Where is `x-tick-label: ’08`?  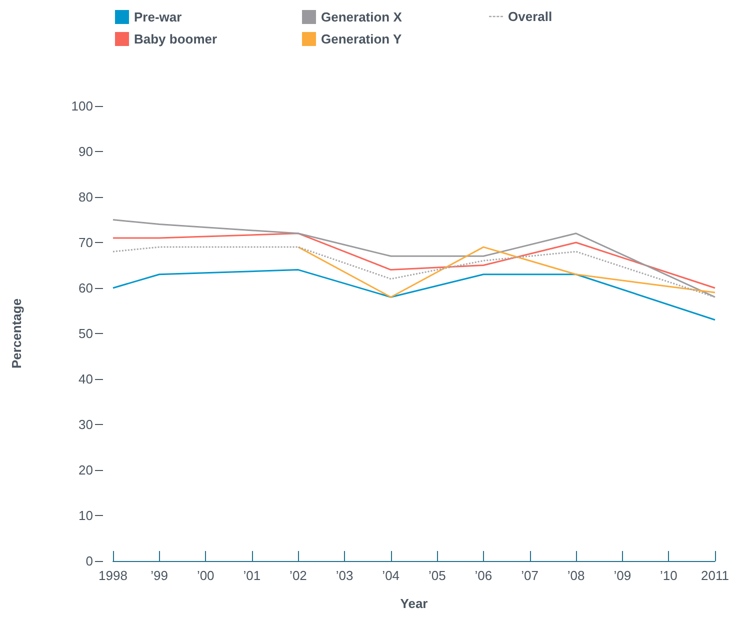
x-tick-label: ’08 is located at coordinates (576, 575).